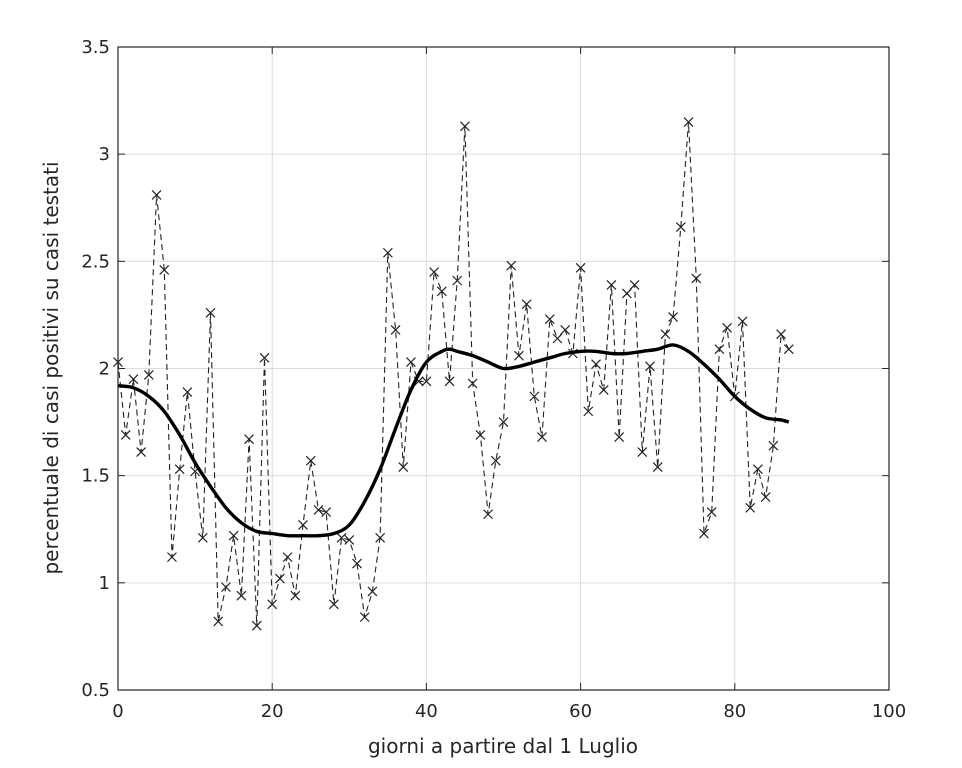 The height and width of the screenshot is (768, 962). Describe the element at coordinates (95, 476) in the screenshot. I see `y-tick-label: 1.5` at that location.